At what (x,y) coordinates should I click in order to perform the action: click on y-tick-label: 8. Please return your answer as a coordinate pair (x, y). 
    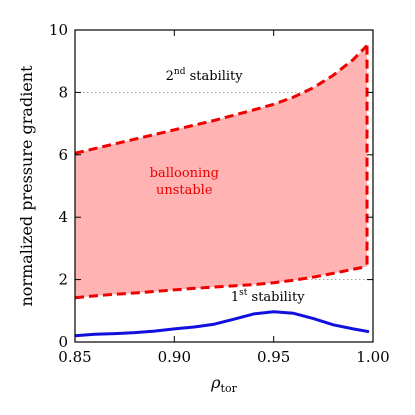
    Looking at the image, I should click on (63, 92).